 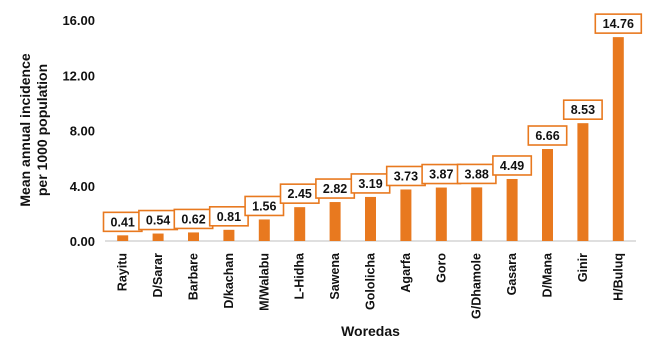 I want to click on x-tick-label: Ginir, so click(x=583, y=267).